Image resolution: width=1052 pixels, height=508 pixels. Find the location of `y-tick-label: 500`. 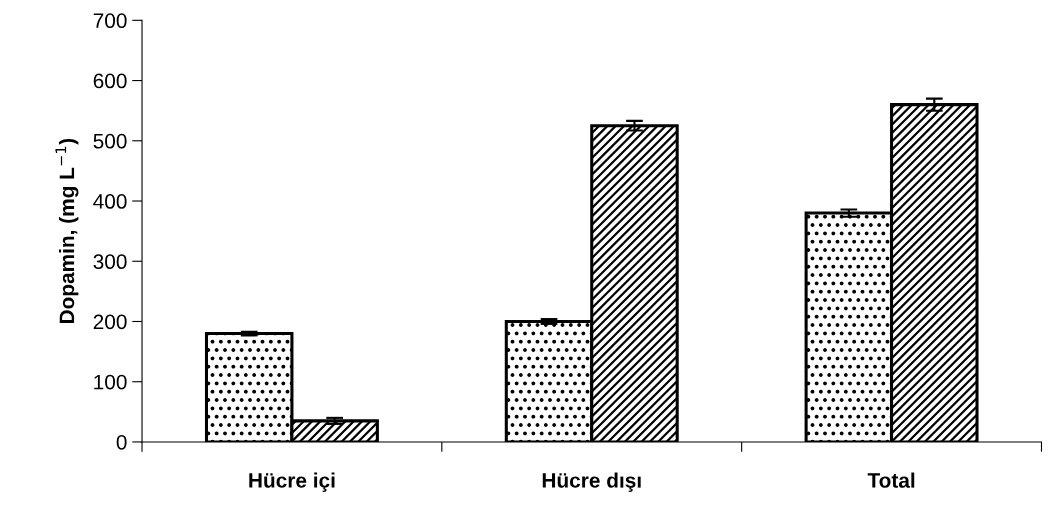

y-tick-label: 500 is located at coordinates (110, 141).